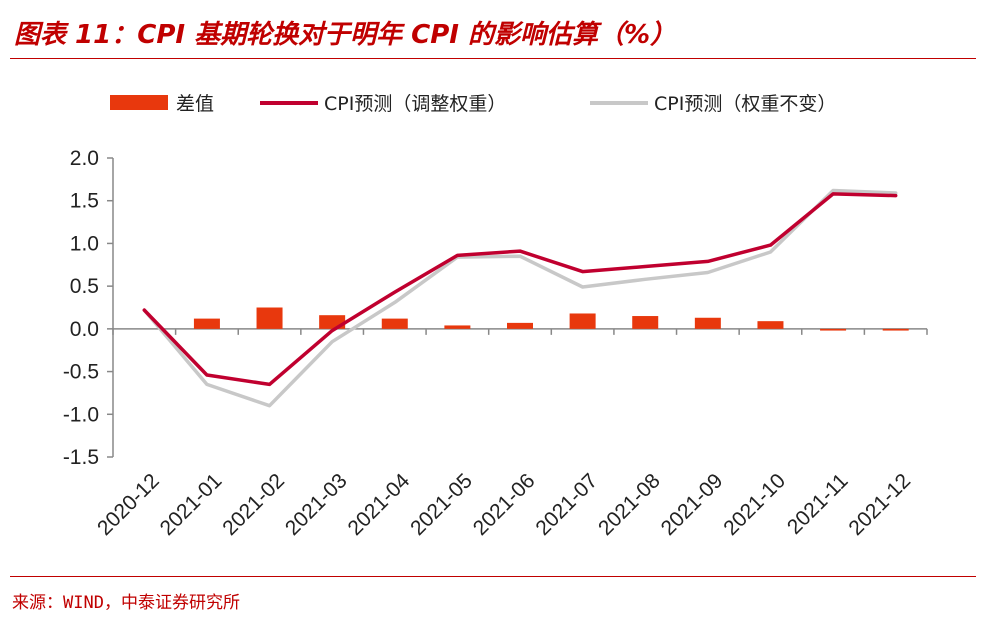  Describe the element at coordinates (629, 504) in the screenshot. I see `x-tick-label: 2021-08` at that location.